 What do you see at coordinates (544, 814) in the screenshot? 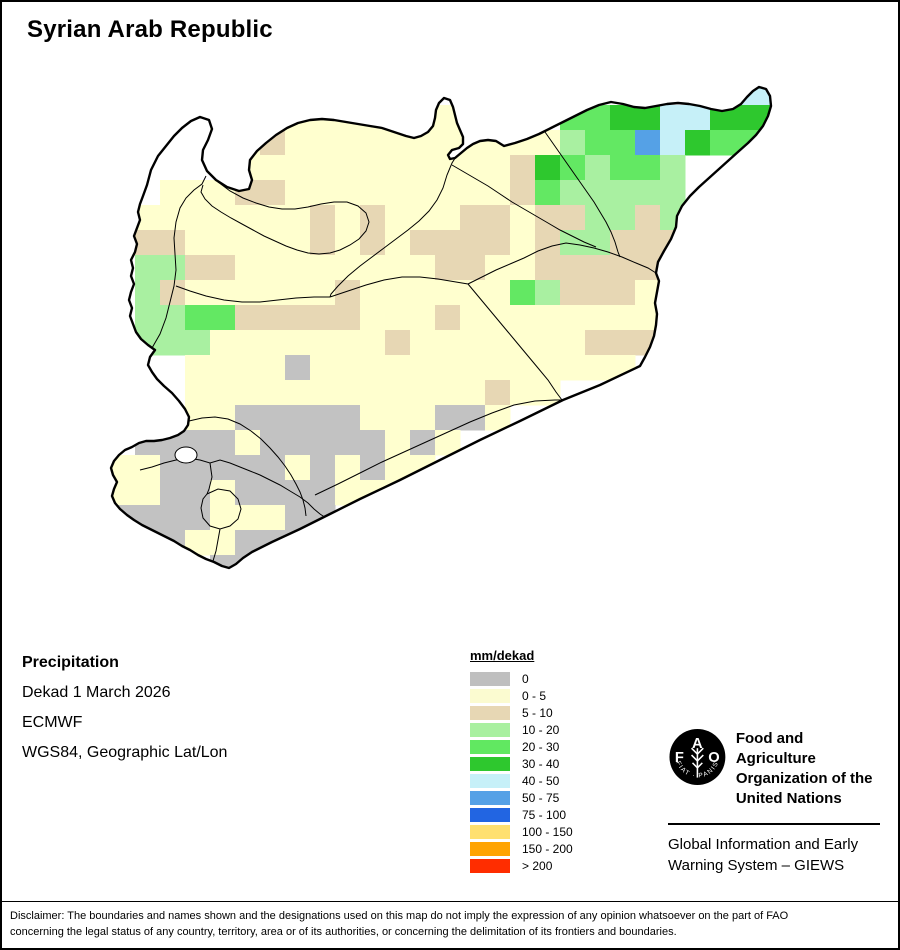
I see `legend-label: 75 - 100` at bounding box center [544, 814].